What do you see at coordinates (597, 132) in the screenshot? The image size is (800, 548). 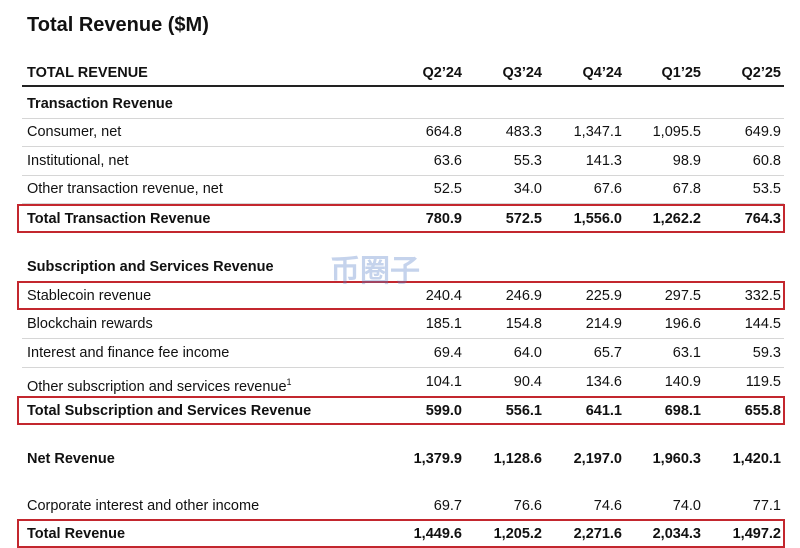 I see `cell-value: 1,347.1` at bounding box center [597, 132].